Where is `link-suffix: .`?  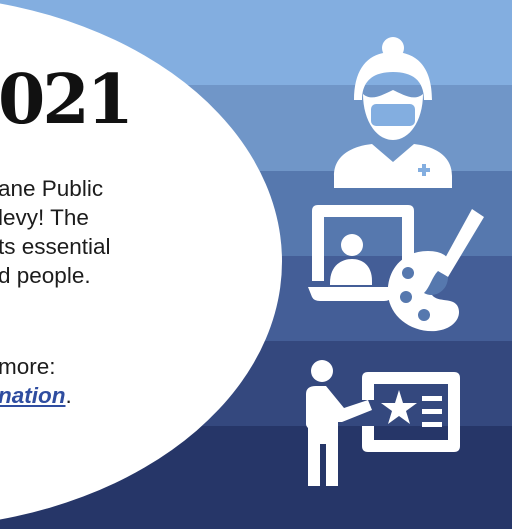 link-suffix: . is located at coordinates (68, 395).